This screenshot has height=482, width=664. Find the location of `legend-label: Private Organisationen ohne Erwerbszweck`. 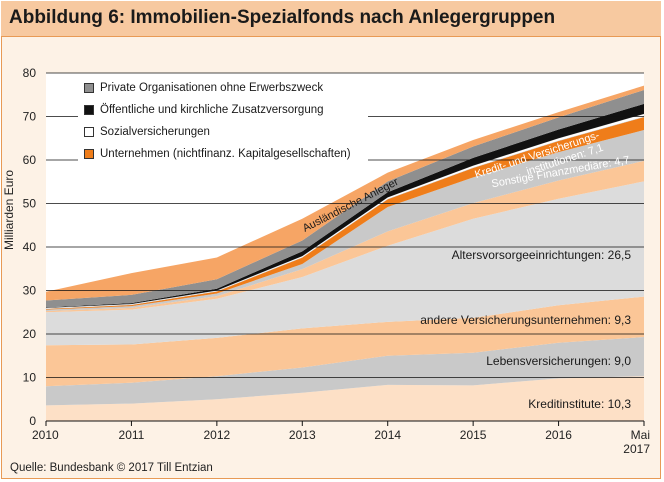

legend-label: Private Organisationen ohne Erwerbszweck is located at coordinates (212, 88).